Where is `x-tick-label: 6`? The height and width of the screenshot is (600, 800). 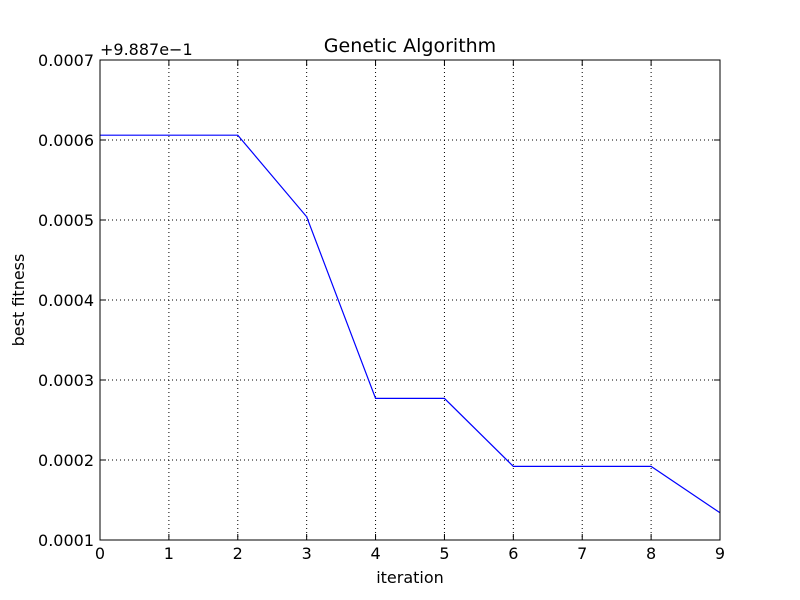
x-tick-label: 6 is located at coordinates (513, 553).